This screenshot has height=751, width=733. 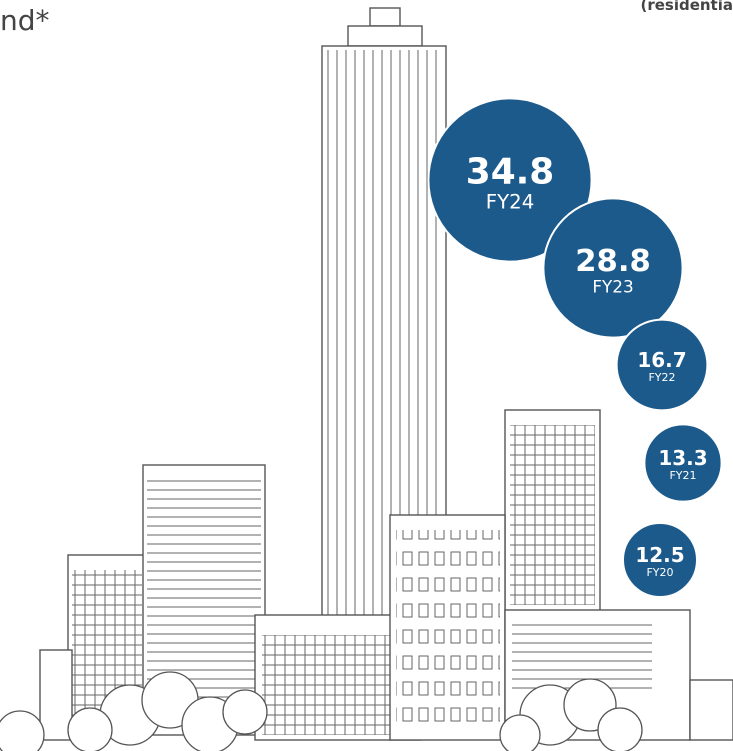 I want to click on value-label: 28.8, so click(x=613, y=261).